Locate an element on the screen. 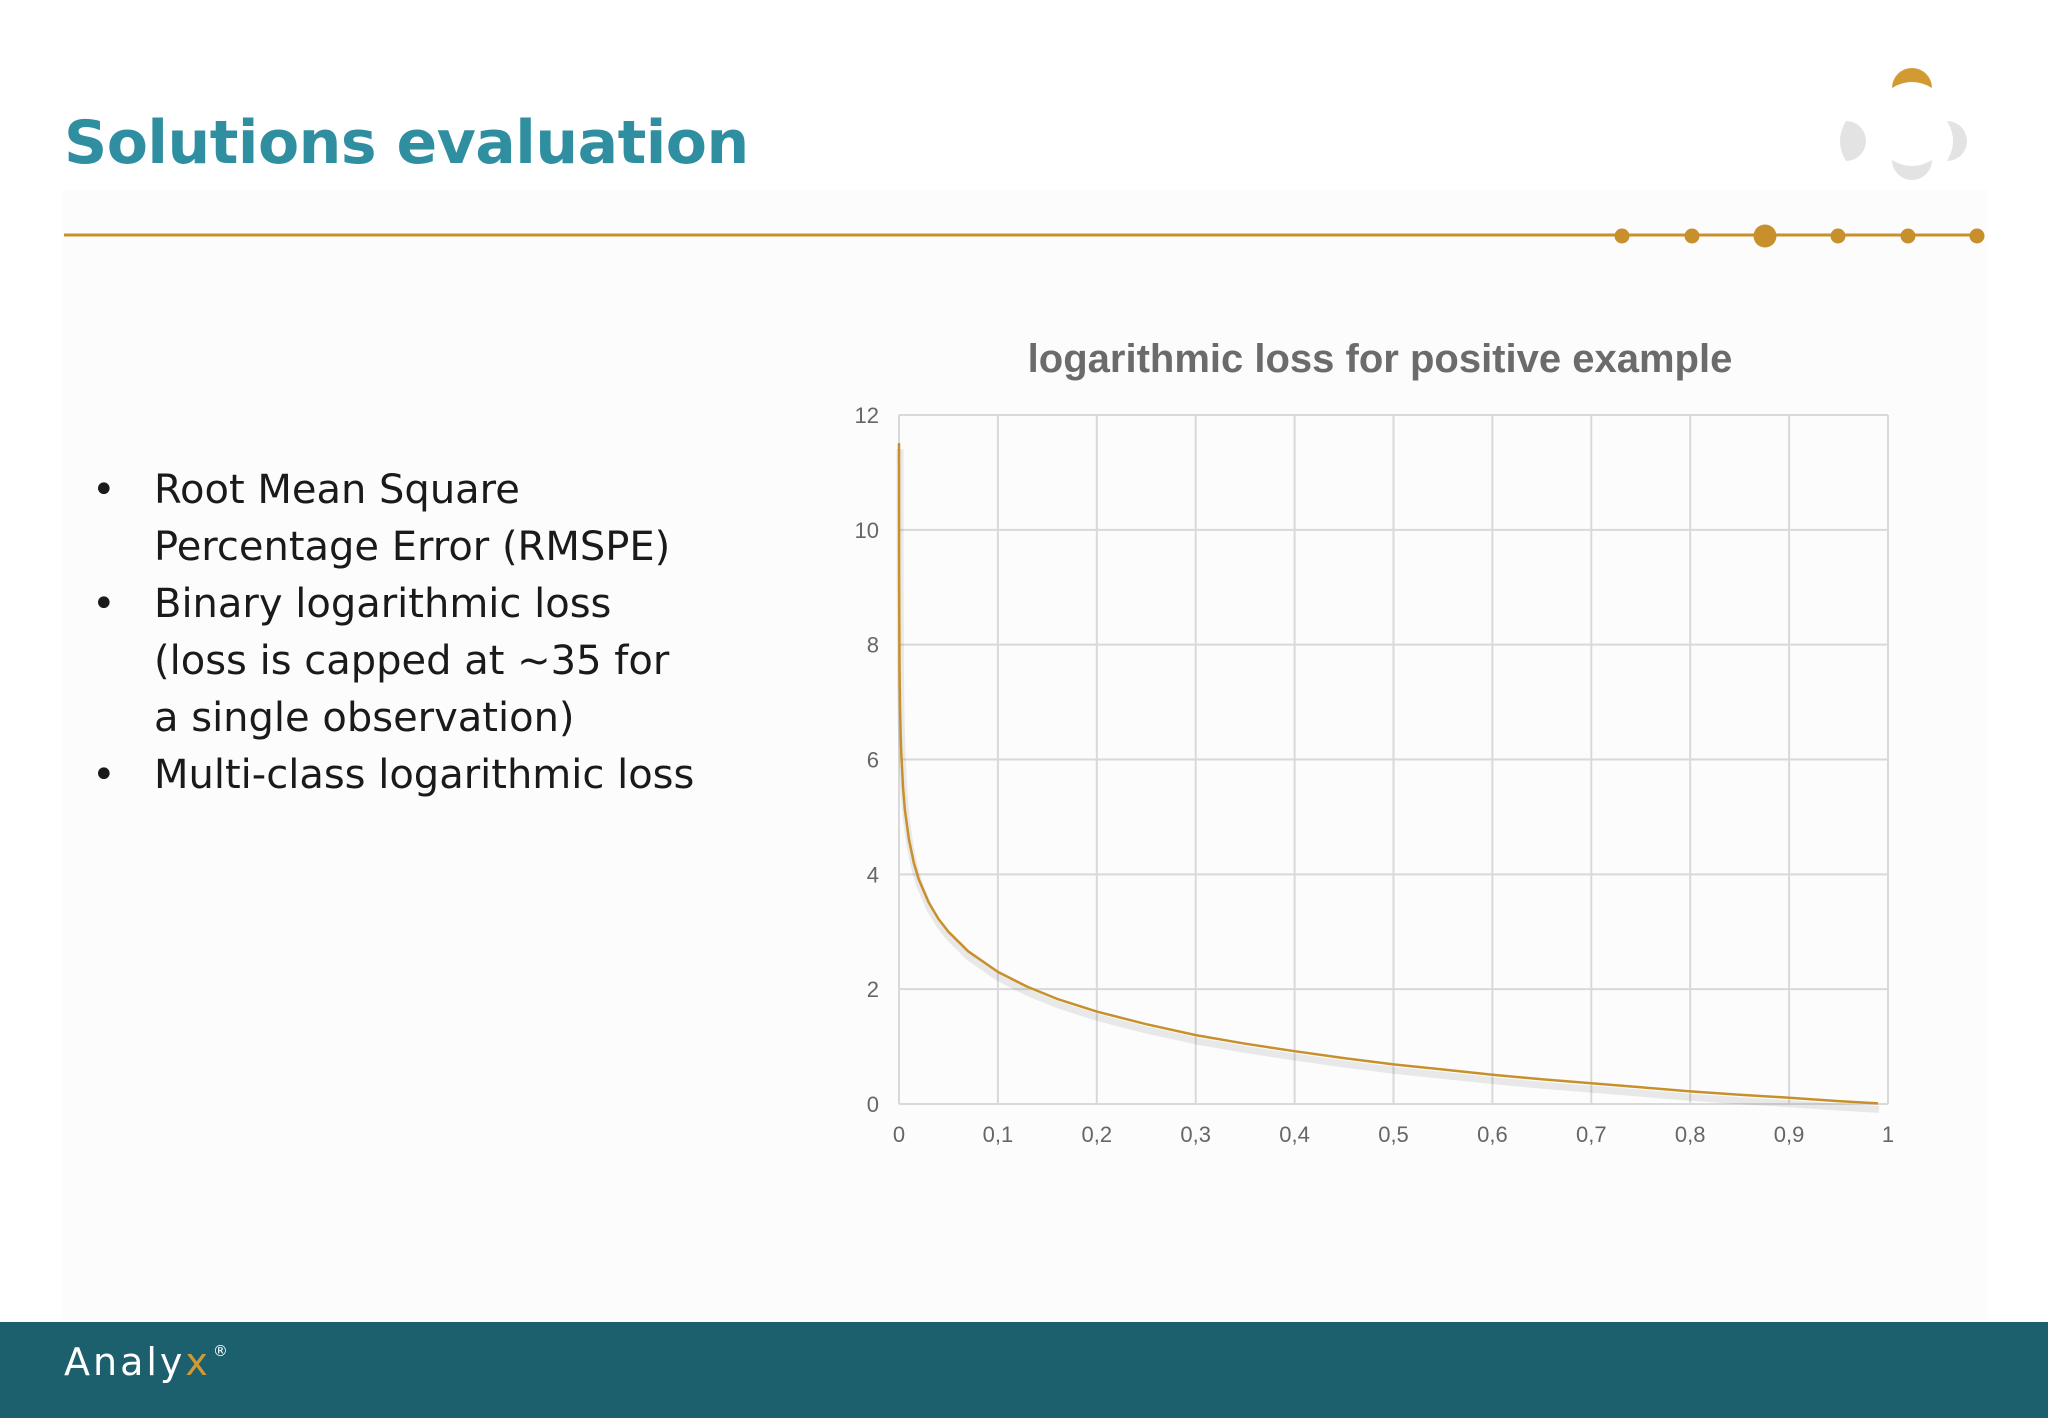 The height and width of the screenshot is (1418, 2048). rule-dot-large is located at coordinates (1765, 236).